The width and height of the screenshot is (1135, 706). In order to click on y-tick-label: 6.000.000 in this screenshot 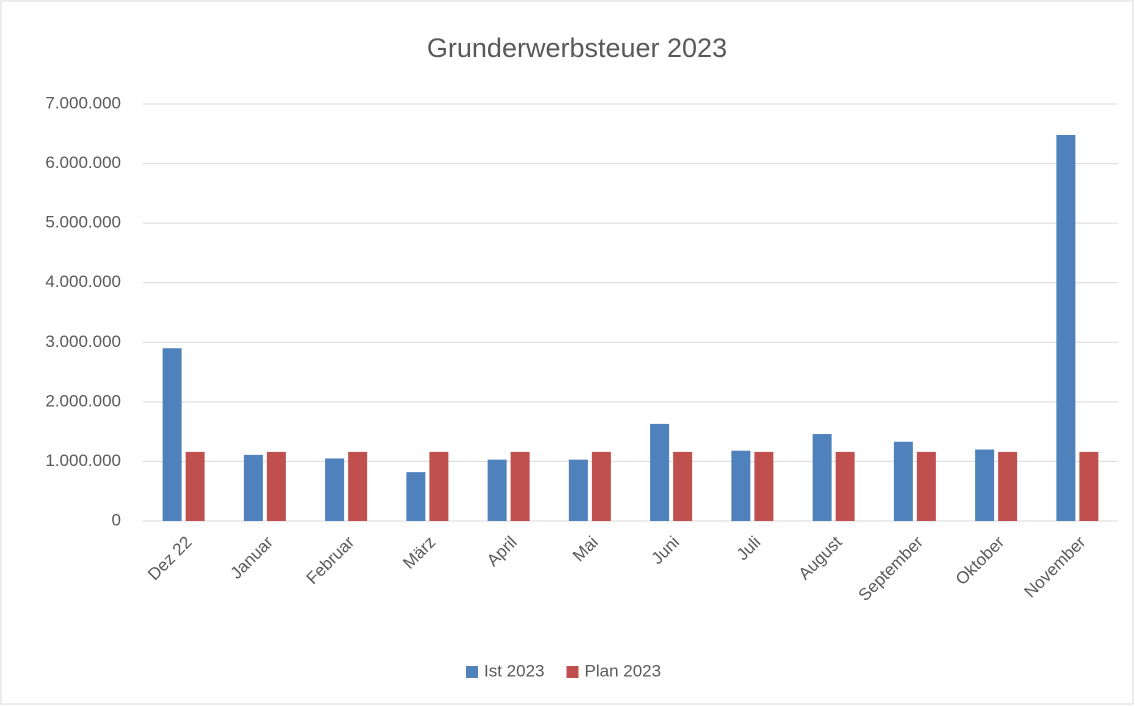, I will do `click(83, 162)`.